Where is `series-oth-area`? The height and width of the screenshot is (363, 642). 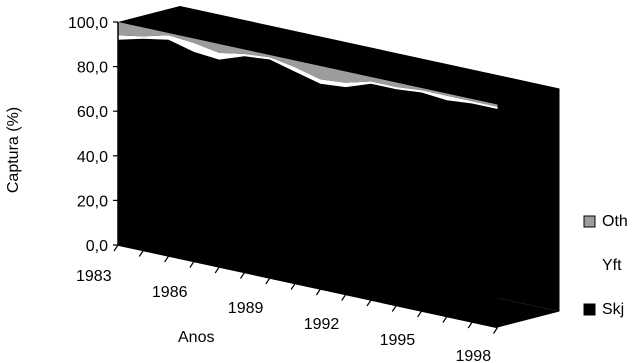
series-oth-area is located at coordinates (308, 64).